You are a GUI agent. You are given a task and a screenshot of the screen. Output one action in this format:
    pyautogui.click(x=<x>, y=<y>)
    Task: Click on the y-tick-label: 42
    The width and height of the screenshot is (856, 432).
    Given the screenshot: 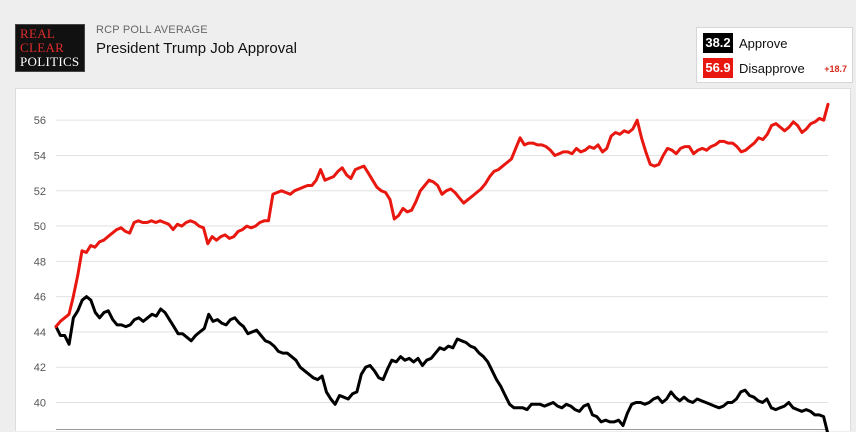 What is the action you would take?
    pyautogui.click(x=40, y=368)
    